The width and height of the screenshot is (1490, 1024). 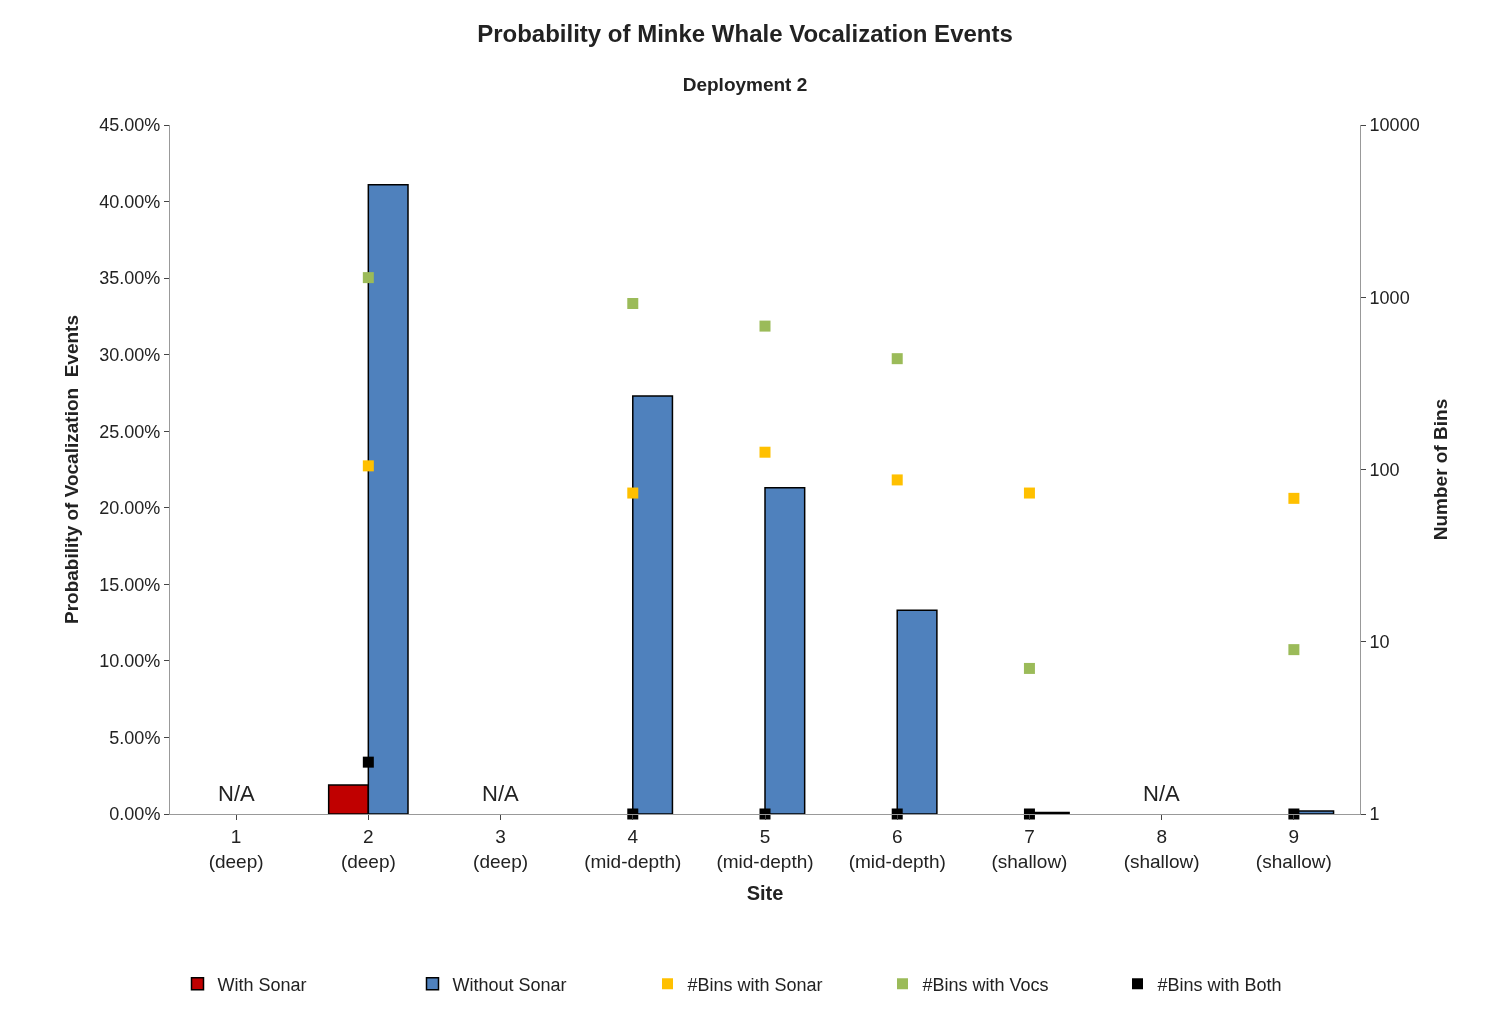 What do you see at coordinates (1219, 984) in the screenshot?
I see `legend-label: #Bins with Both` at bounding box center [1219, 984].